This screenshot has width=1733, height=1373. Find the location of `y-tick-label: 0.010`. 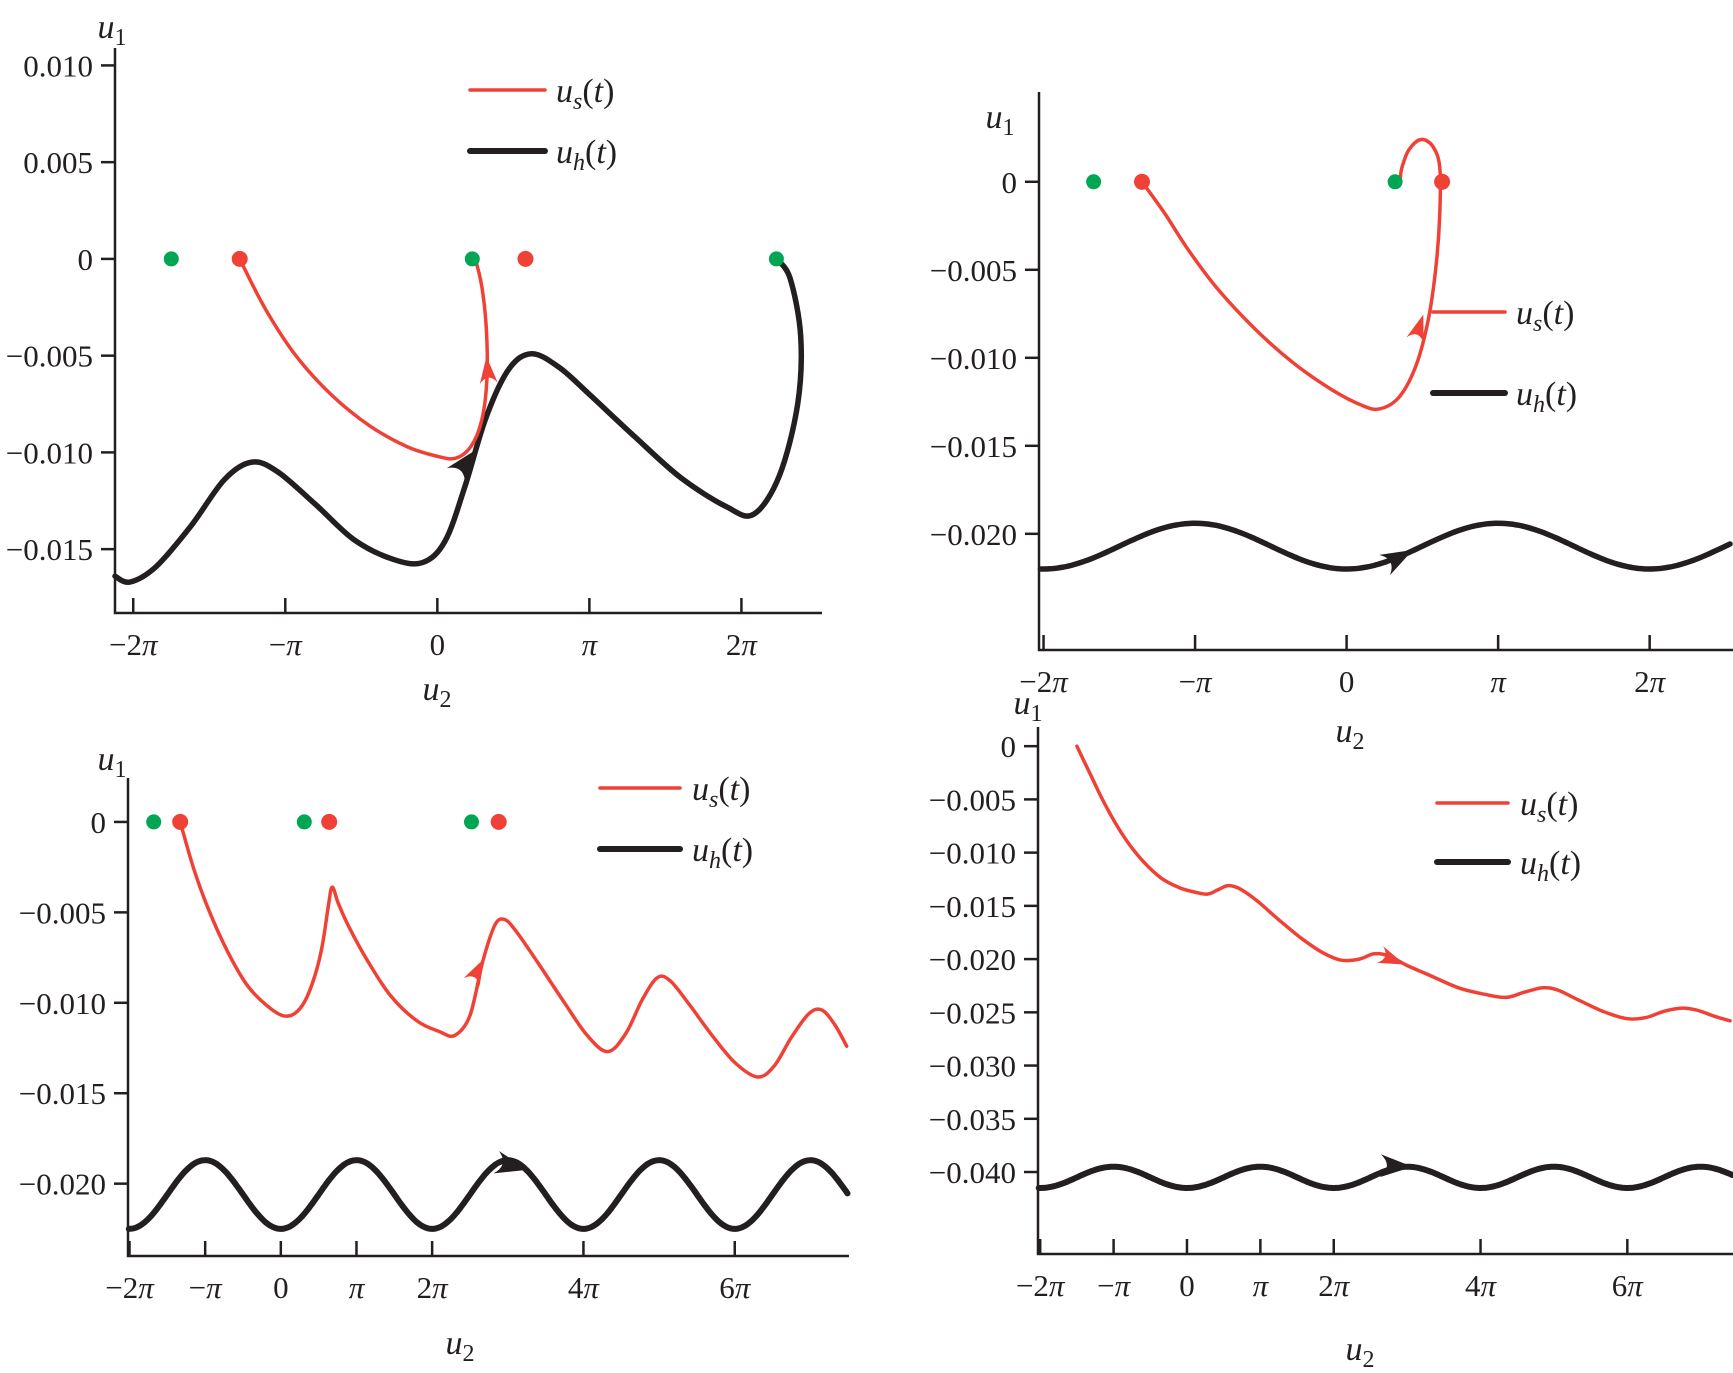

y-tick-label: 0.010 is located at coordinates (58, 65).